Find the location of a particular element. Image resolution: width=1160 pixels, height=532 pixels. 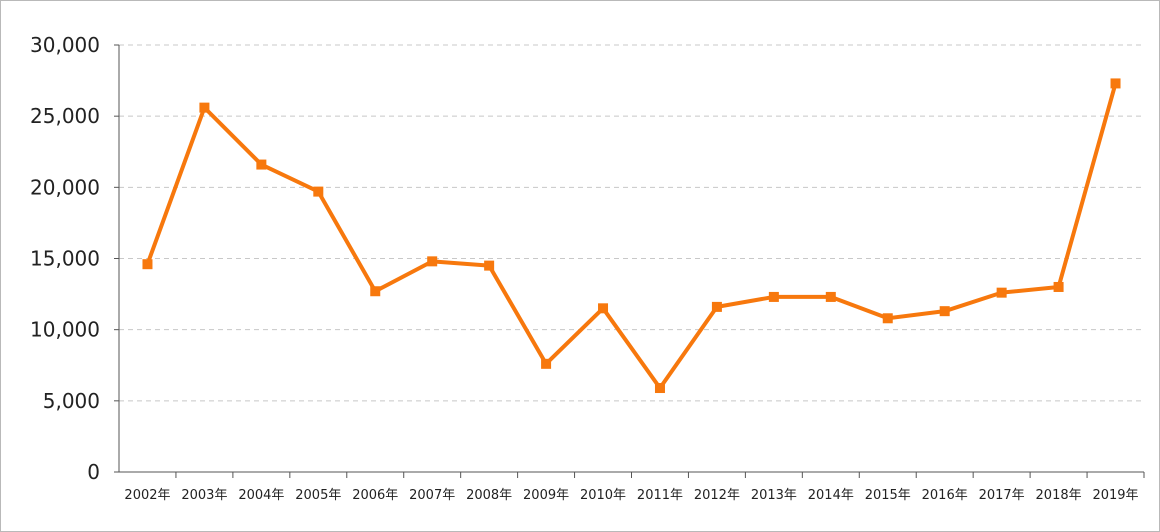

y-tick-labels: 0 5,000 10,000 15,000 20,000 25,000 30,000 is located at coordinates (65, 258).